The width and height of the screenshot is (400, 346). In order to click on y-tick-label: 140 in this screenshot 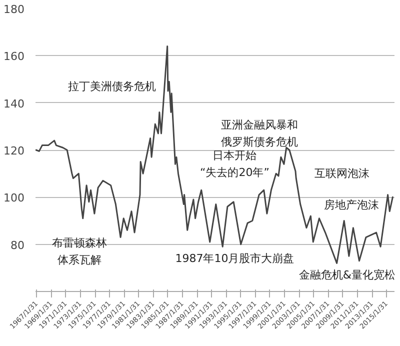, I will do `click(14, 103)`.